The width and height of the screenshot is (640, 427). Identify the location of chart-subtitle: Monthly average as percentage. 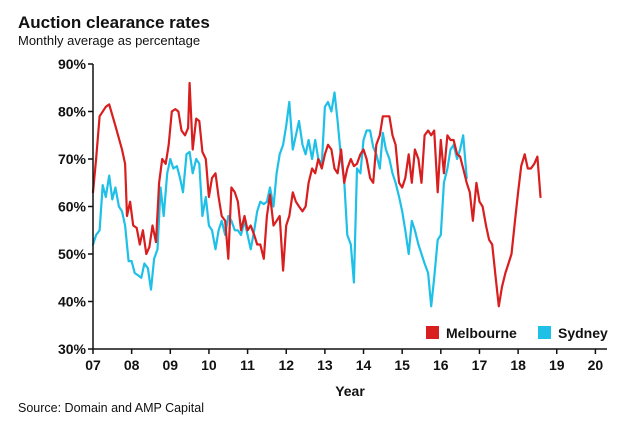
(109, 40).